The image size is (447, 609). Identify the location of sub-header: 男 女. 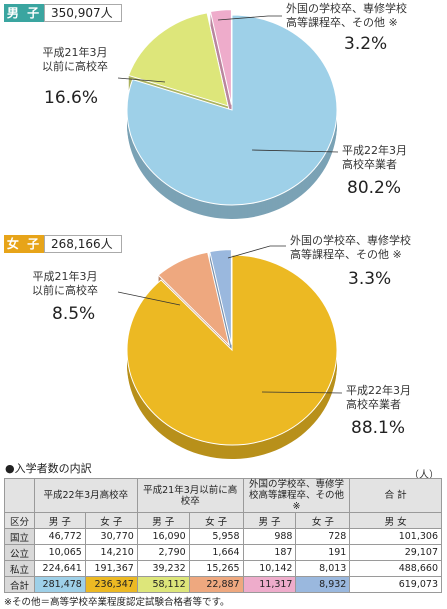
(395, 520).